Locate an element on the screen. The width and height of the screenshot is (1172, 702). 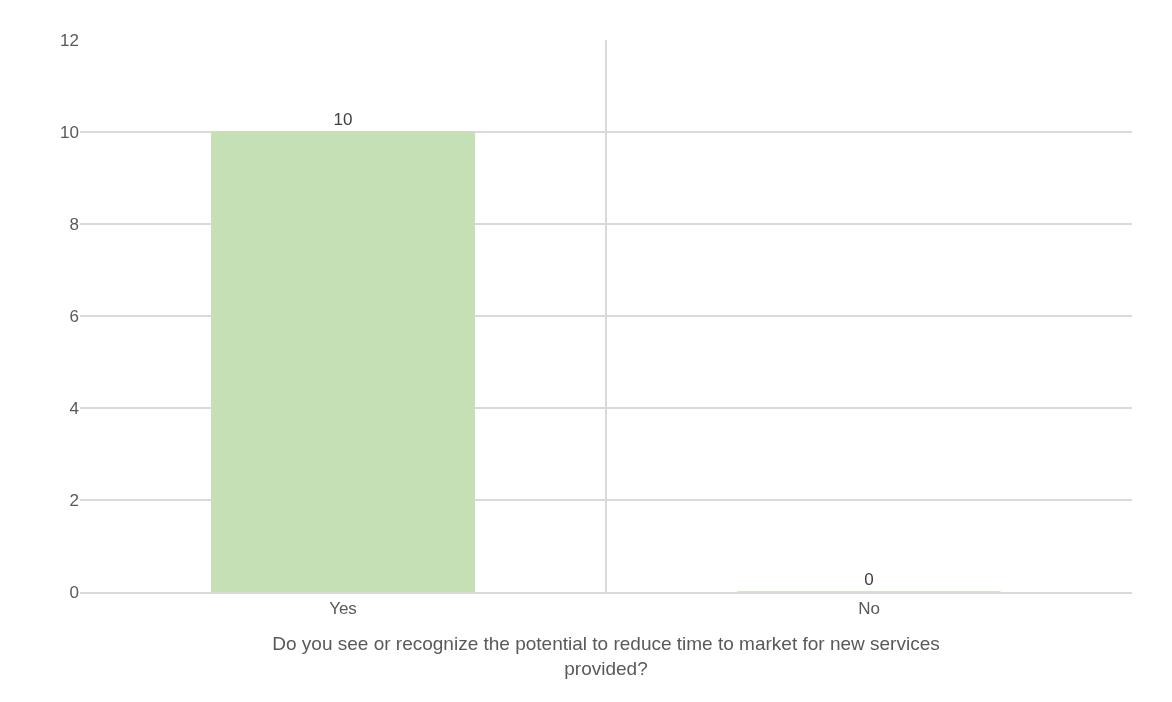
y-tick-label: 2 is located at coordinates (74, 500).